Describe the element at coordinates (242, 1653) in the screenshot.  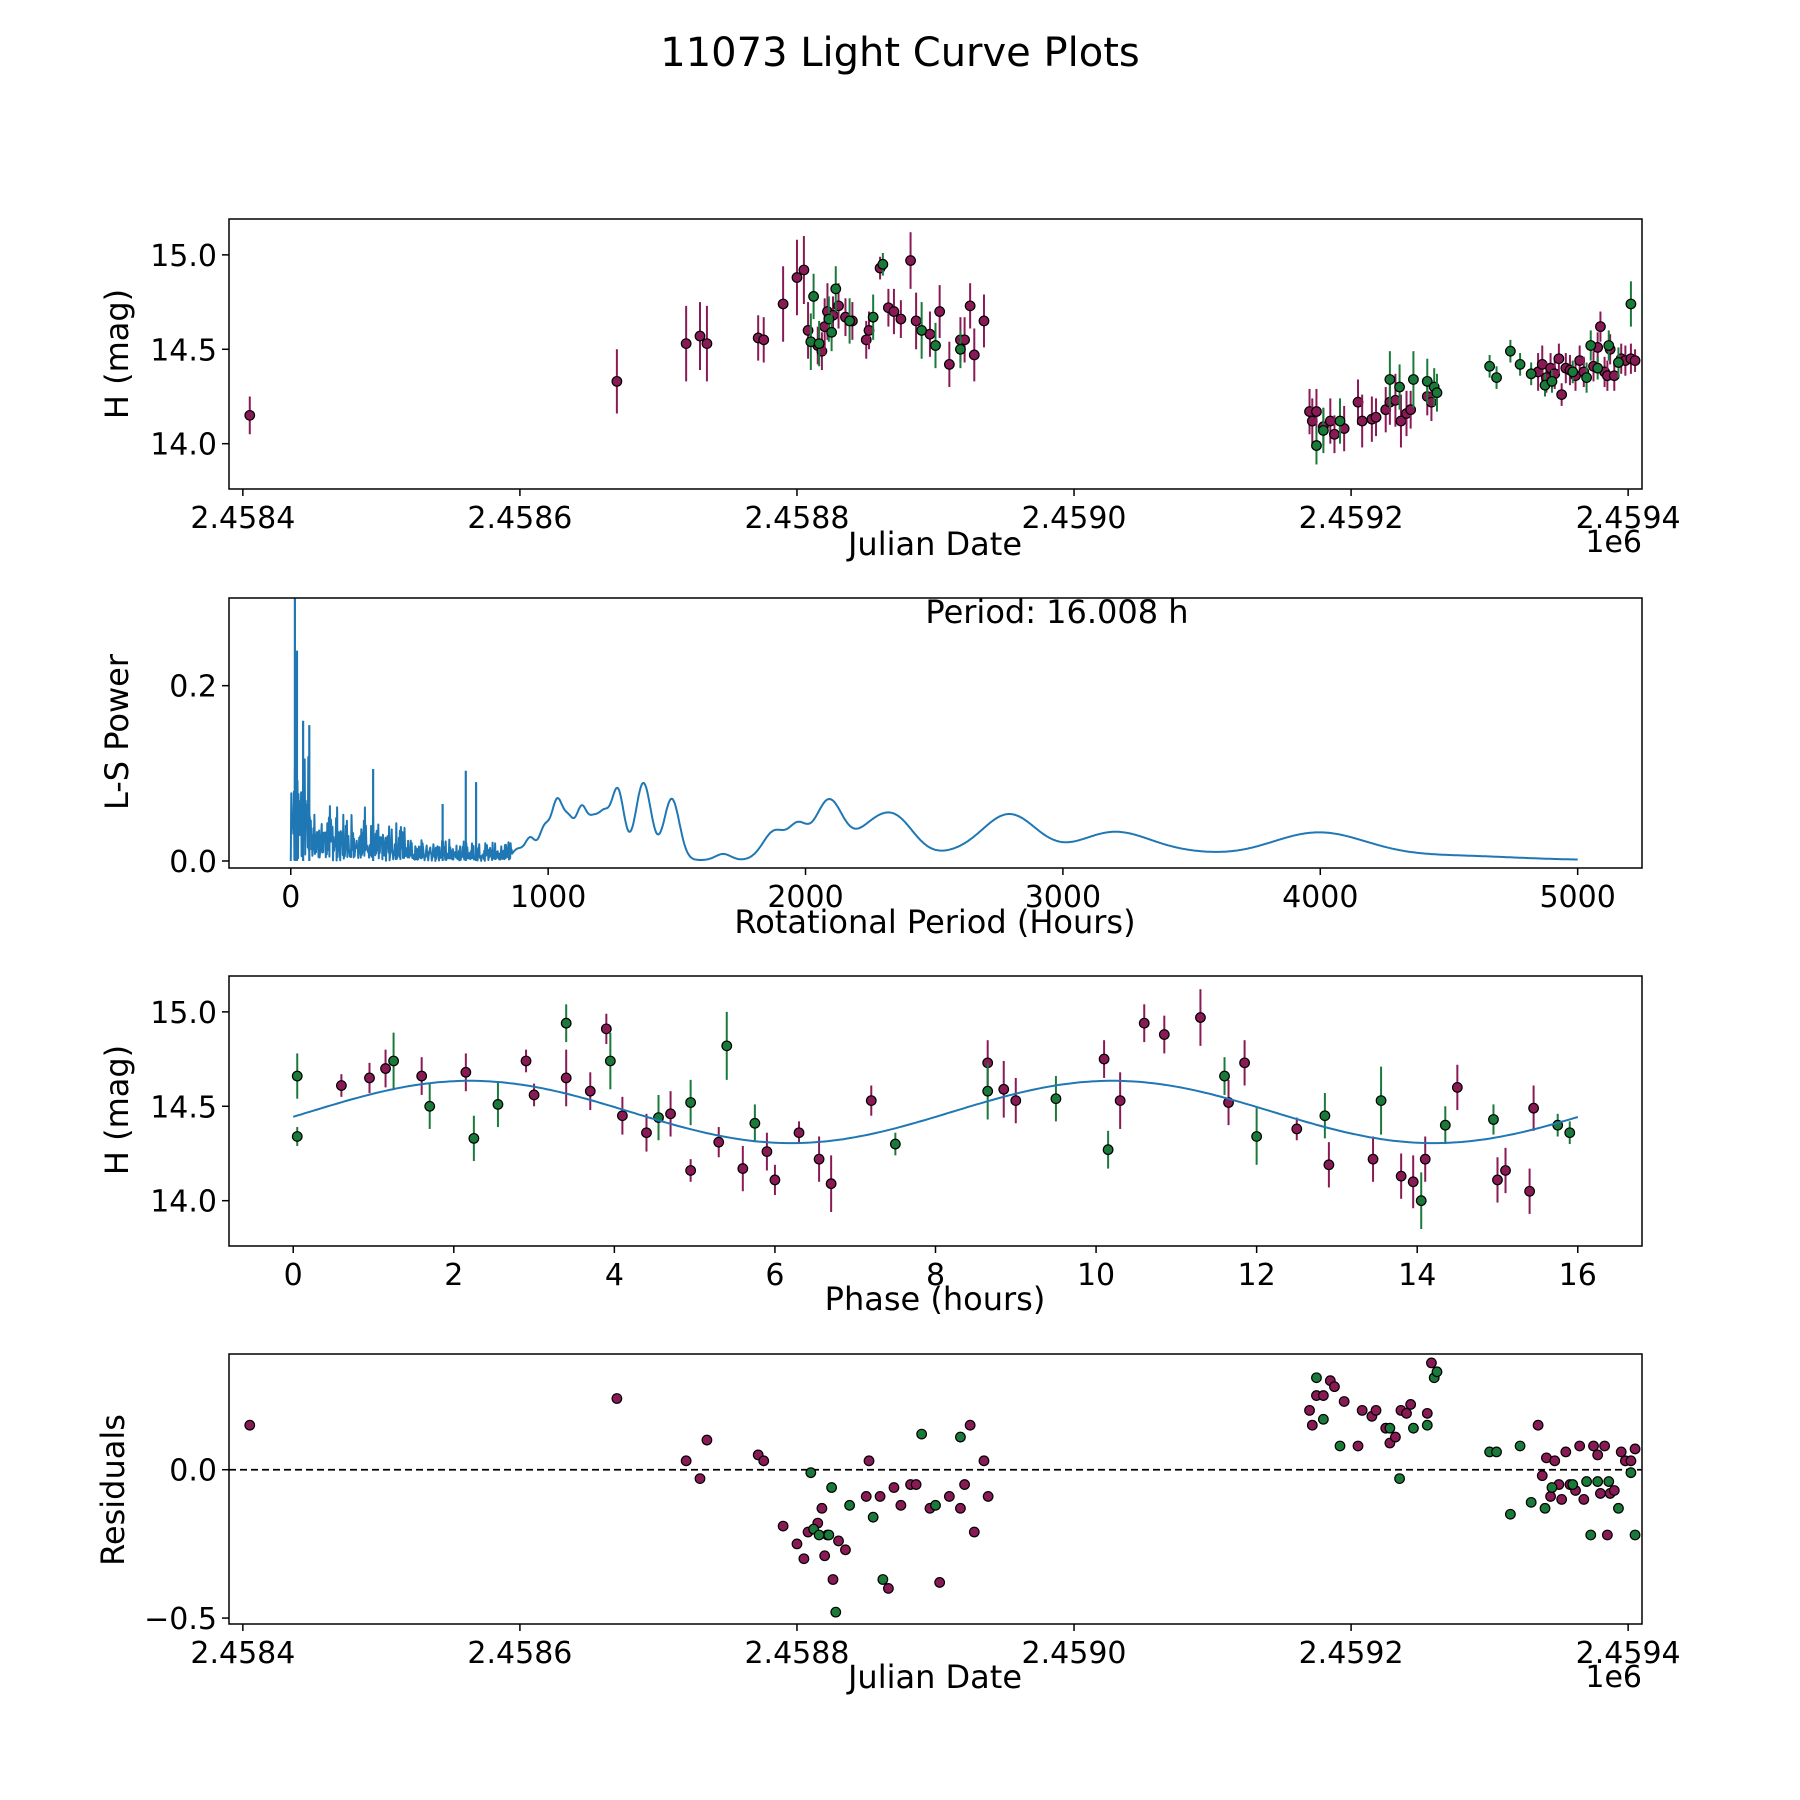
I see `x-tick-label: 2.4584` at that location.